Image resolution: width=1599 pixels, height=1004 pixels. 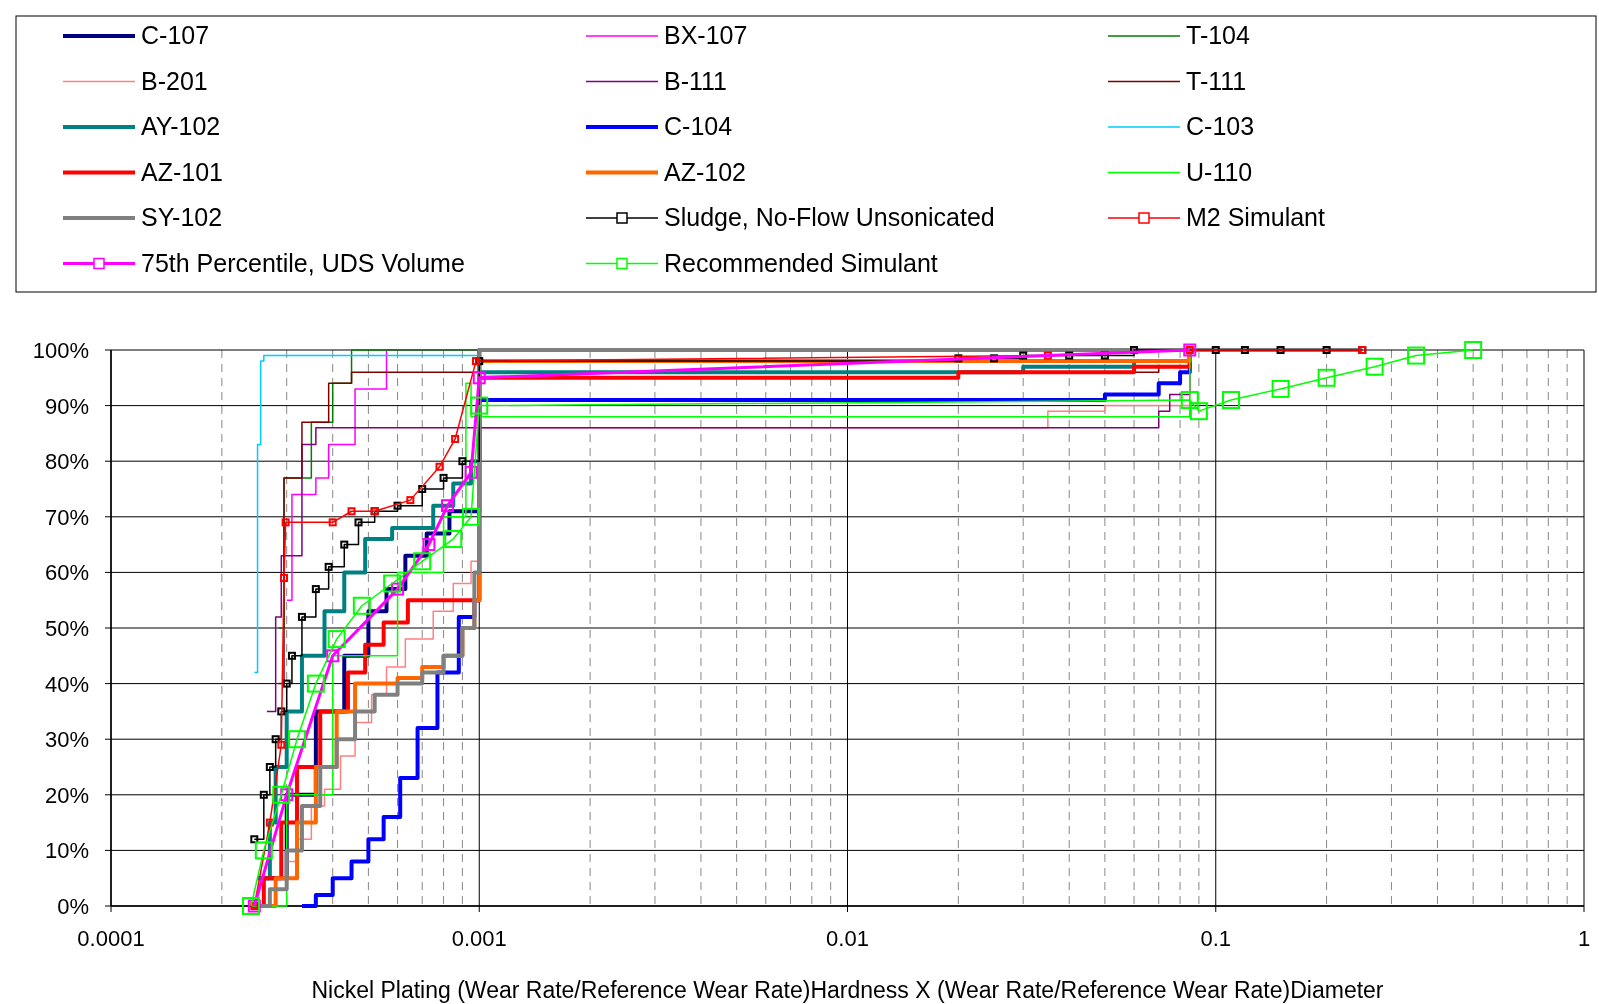 I want to click on legend-label: B-201, so click(x=174, y=80).